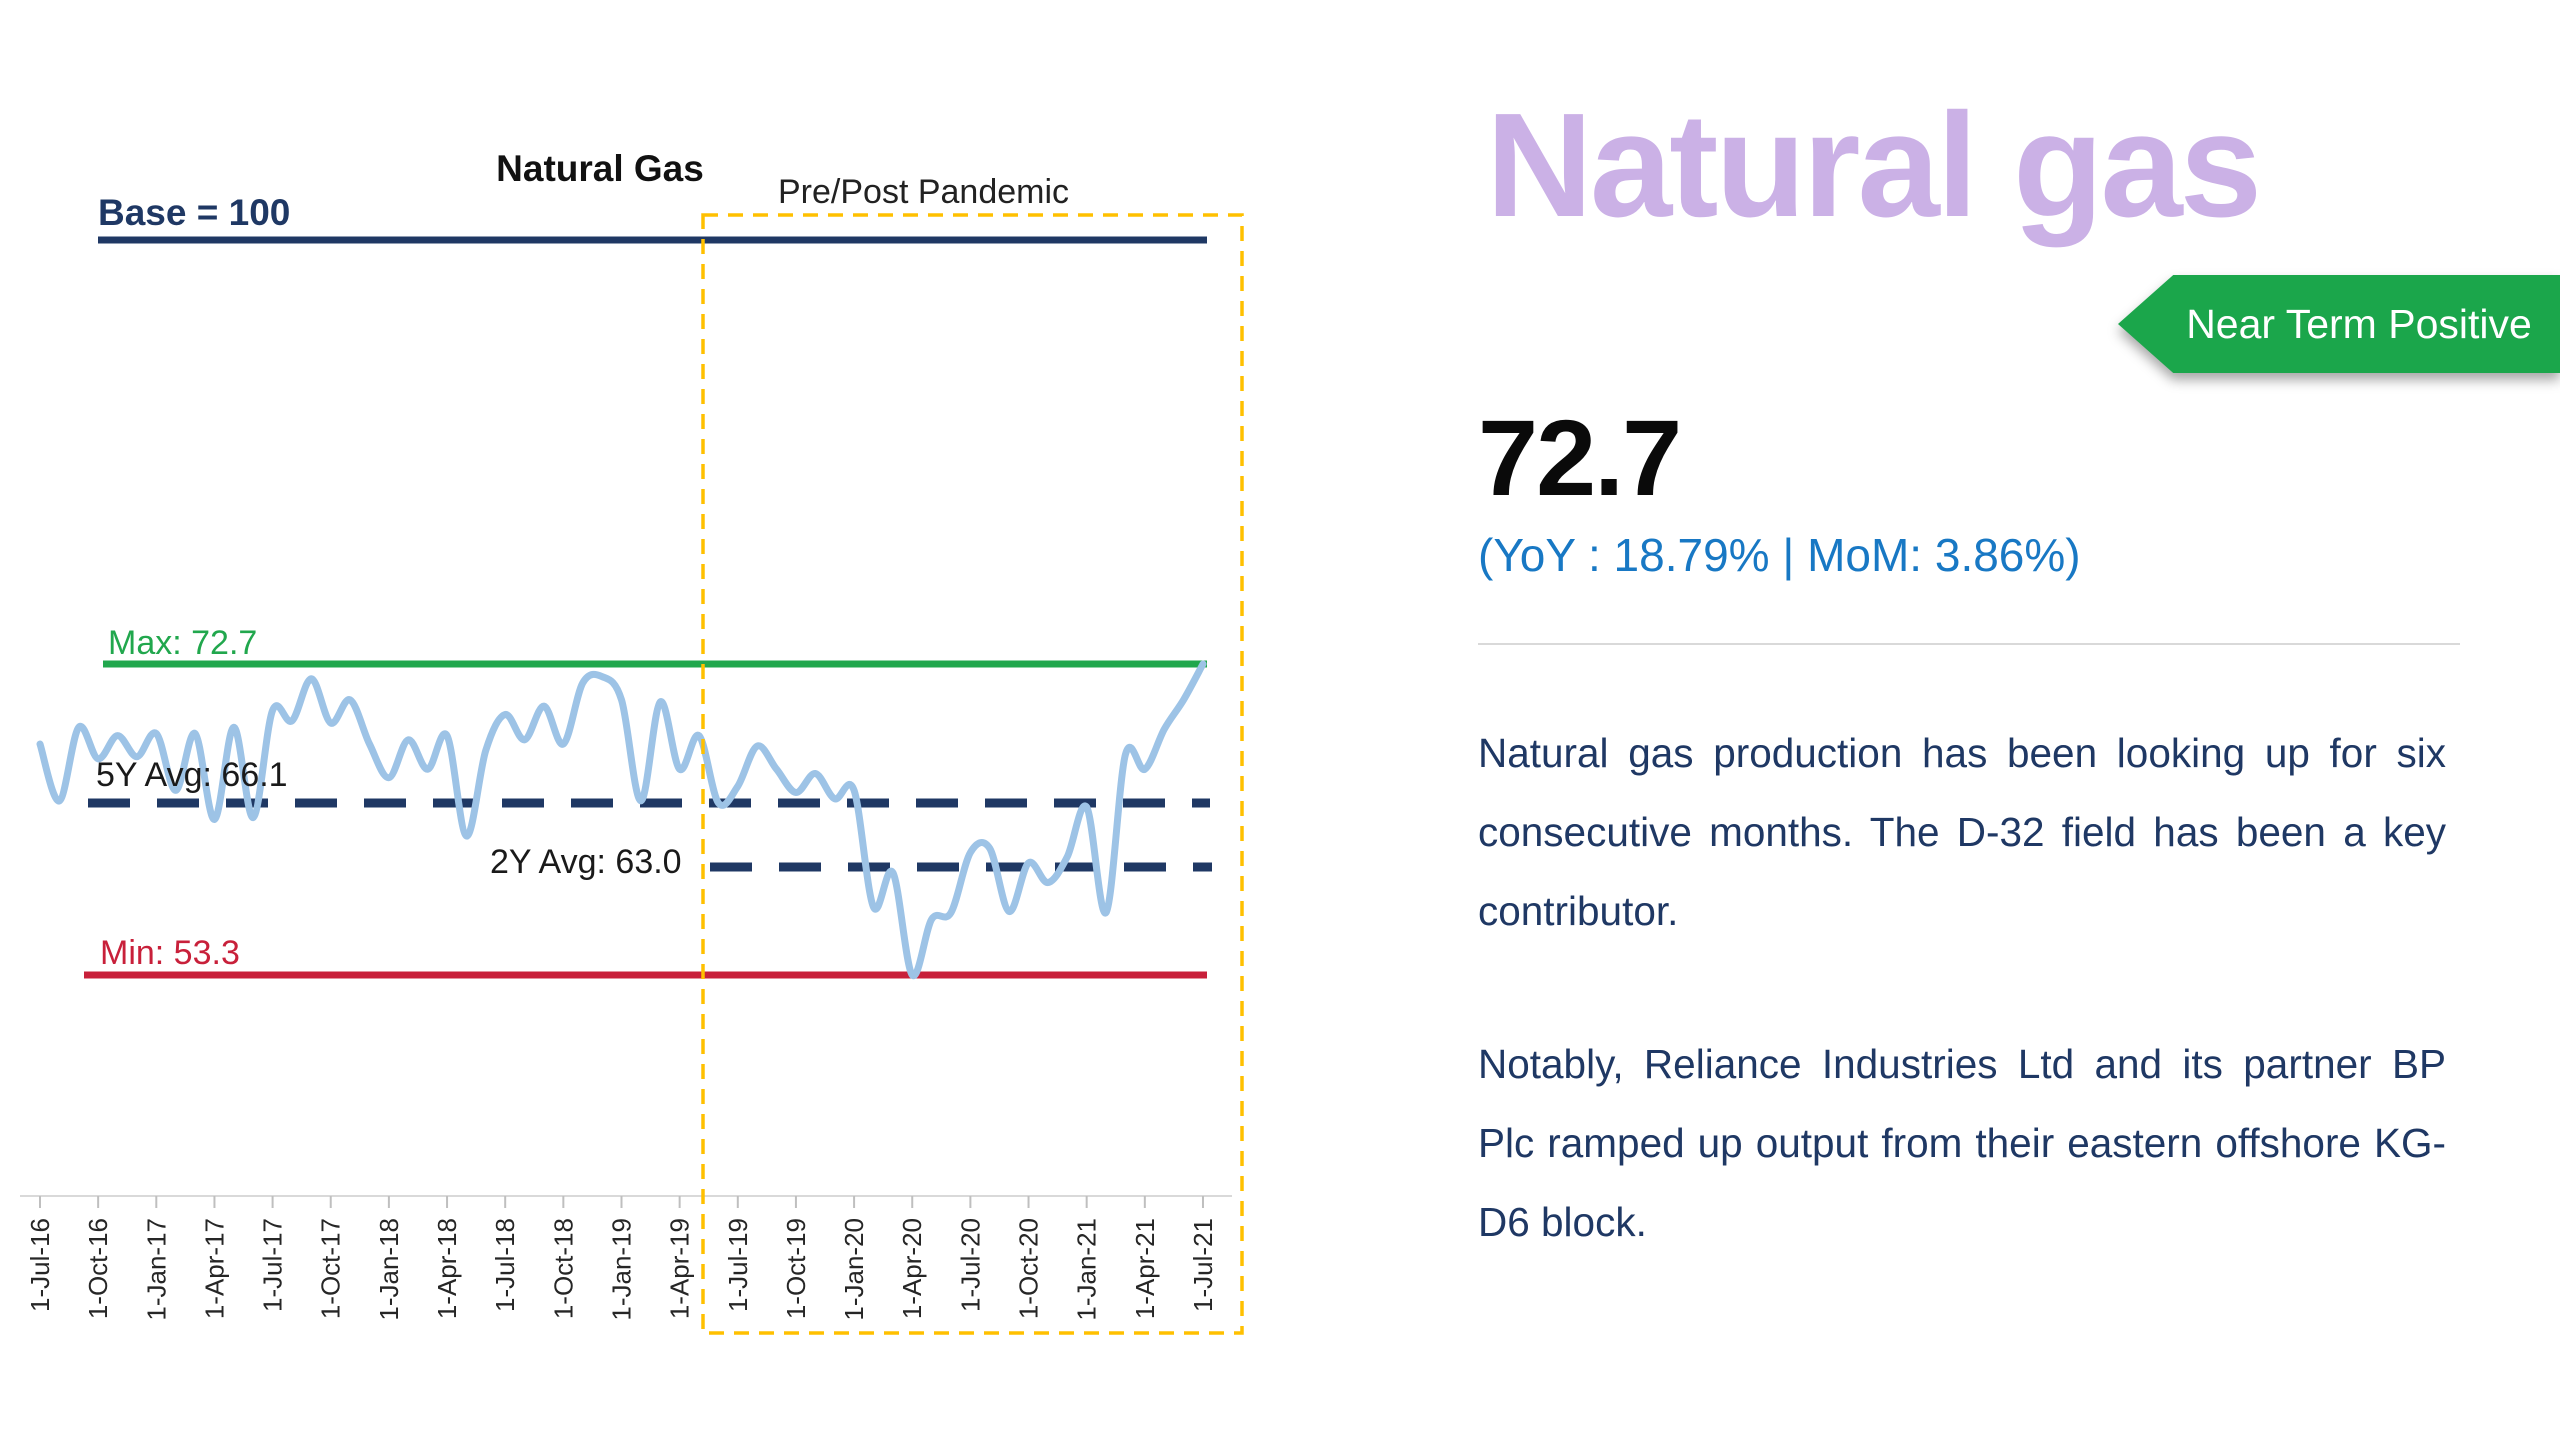 The width and height of the screenshot is (2560, 1440). Describe the element at coordinates (1145, 1268) in the screenshot. I see `x-axis-label: 1-Apr-21` at that location.